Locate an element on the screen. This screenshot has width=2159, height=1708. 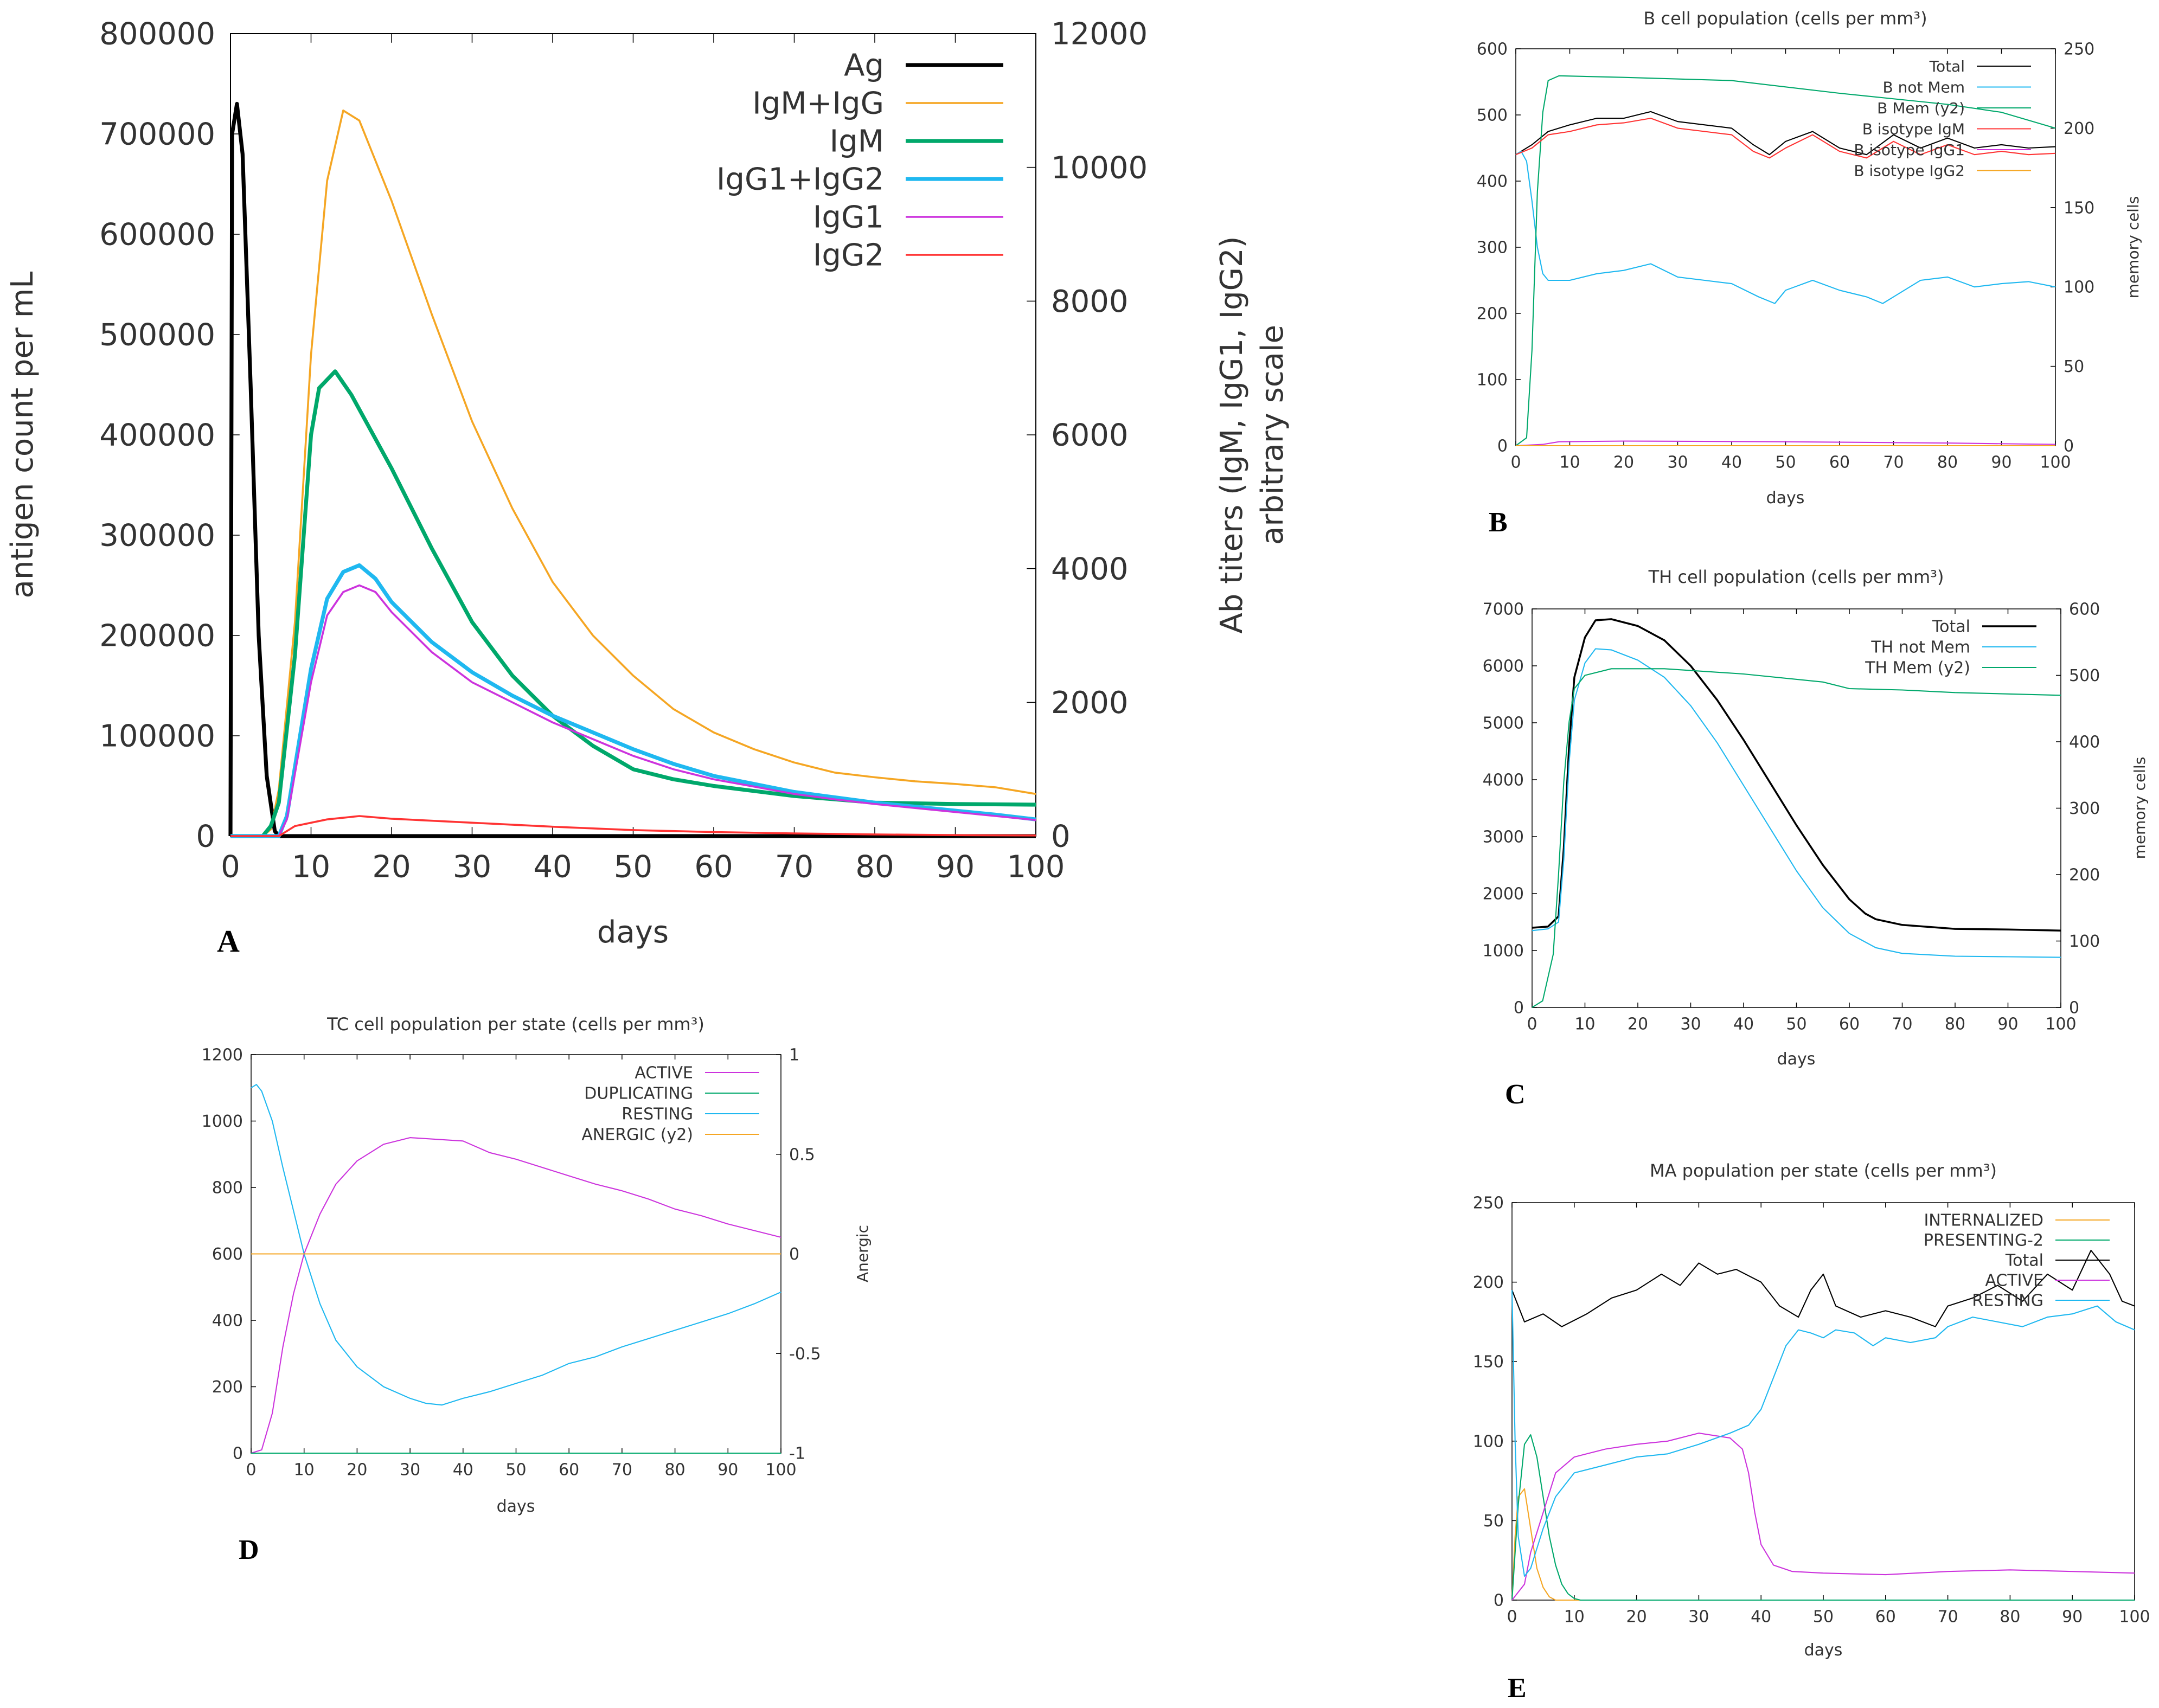
x-tick-label: 100 is located at coordinates (2060, 1024).